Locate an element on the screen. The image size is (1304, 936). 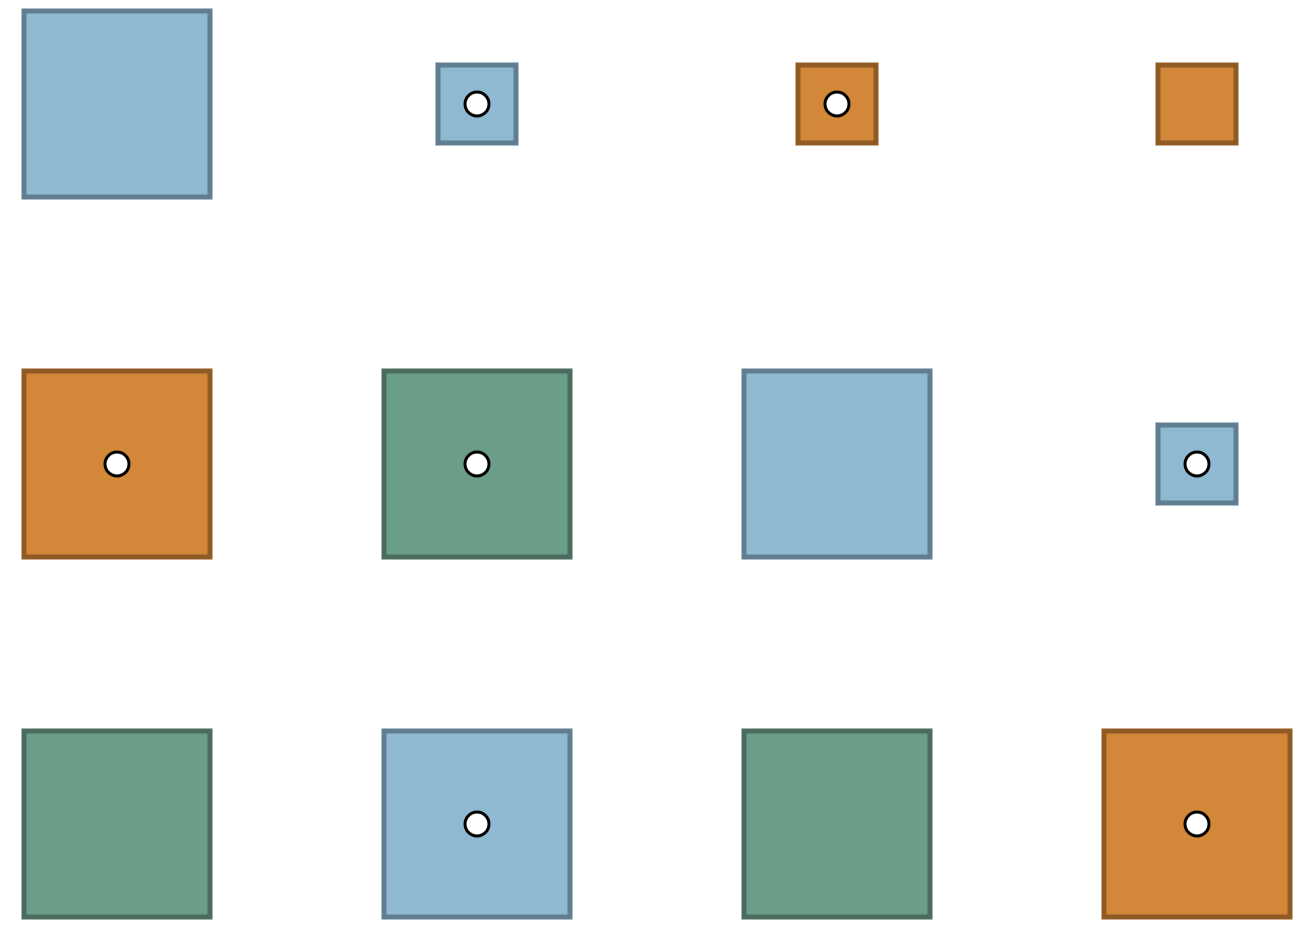
square-orange-large-r1c0 is located at coordinates (117, 464).